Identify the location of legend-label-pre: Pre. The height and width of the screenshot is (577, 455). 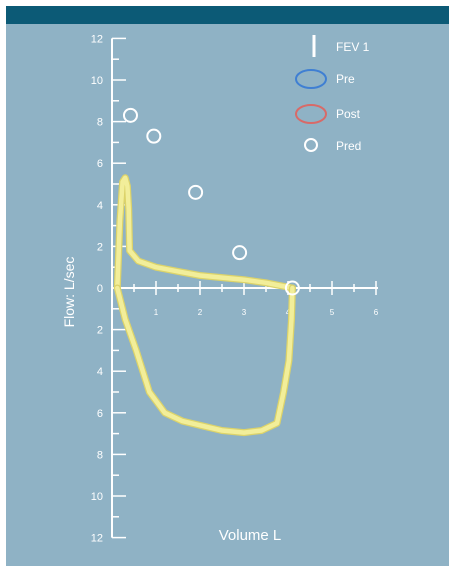
(345, 79).